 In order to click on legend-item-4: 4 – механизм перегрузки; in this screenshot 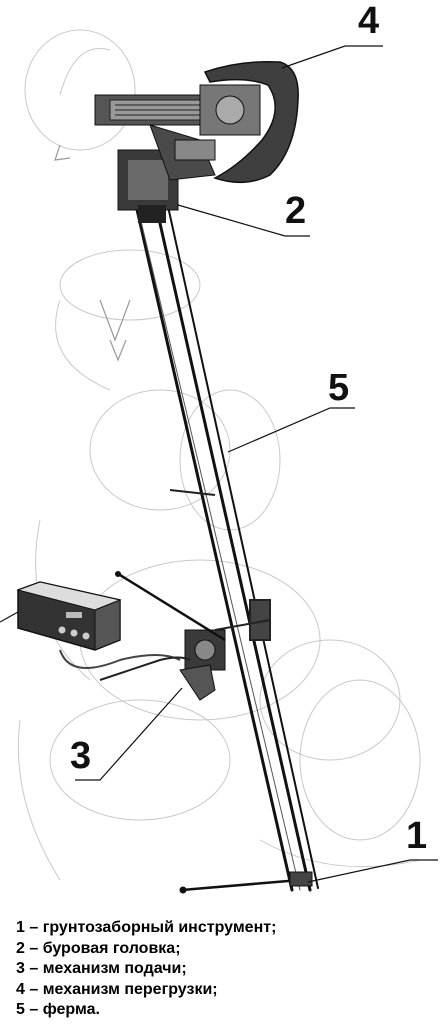, I will do `click(117, 989)`.